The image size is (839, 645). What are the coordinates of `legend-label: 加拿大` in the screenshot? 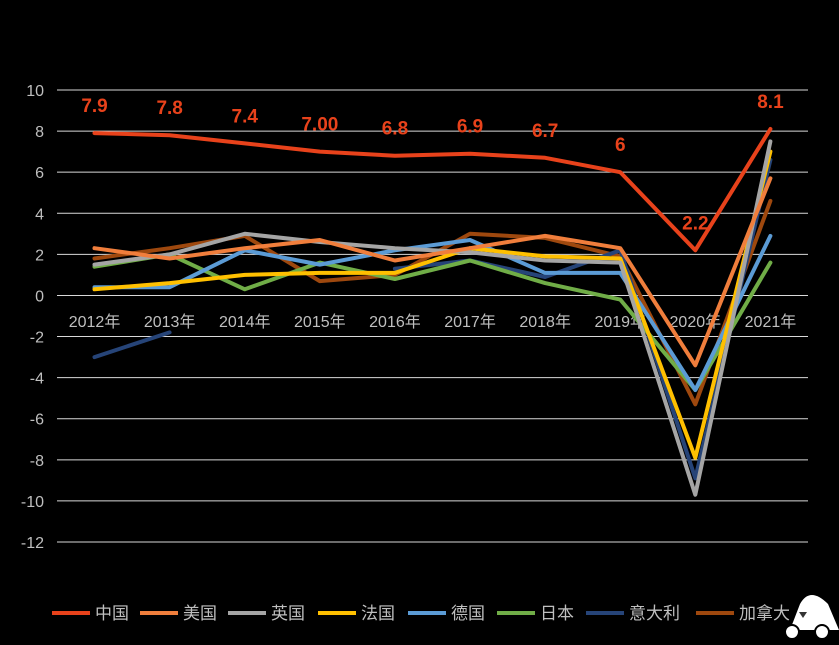 It's located at (764, 613).